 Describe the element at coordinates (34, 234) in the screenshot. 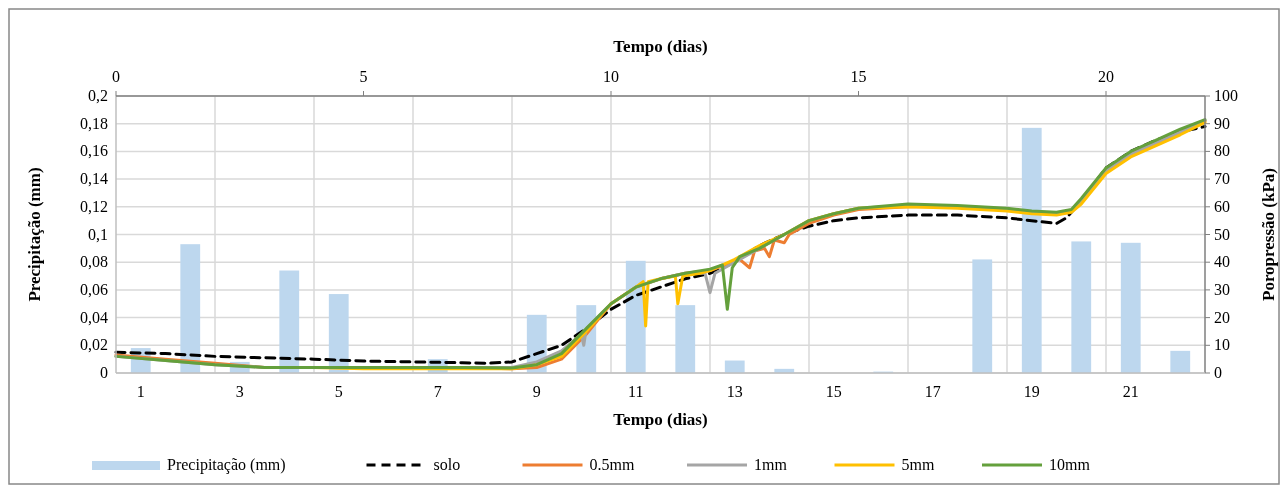

I see `y-axis-title: Precipitação (mm)` at that location.